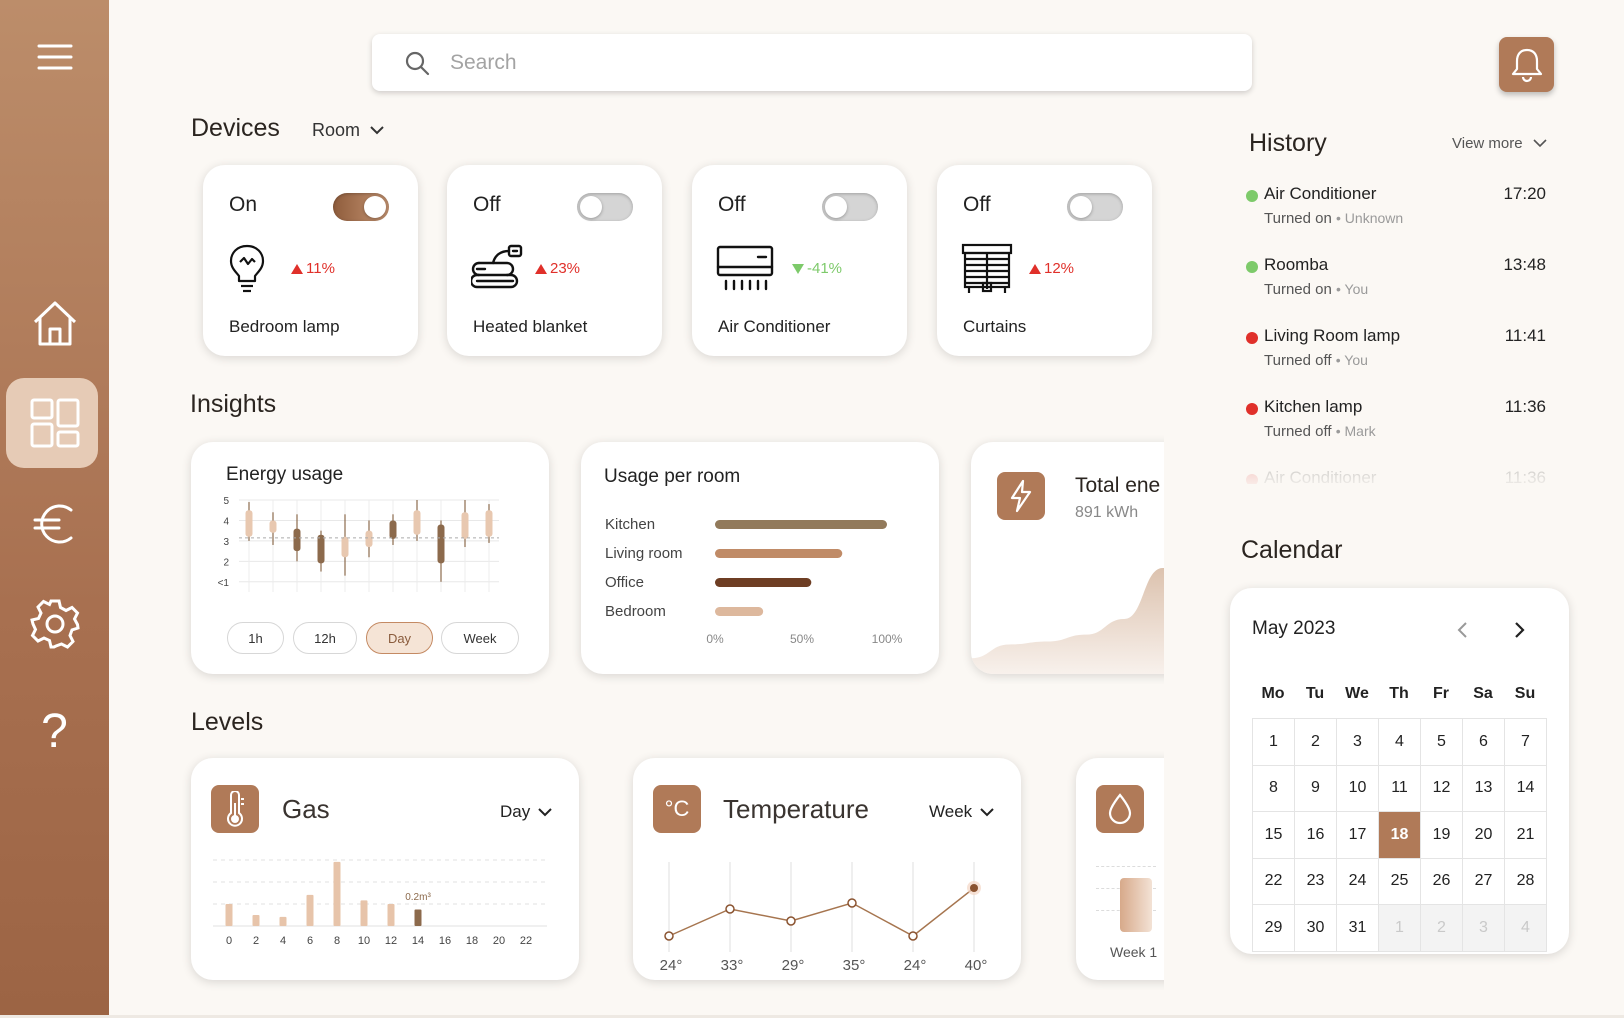 This screenshot has width=1624, height=1018. What do you see at coordinates (796, 809) in the screenshot?
I see `temperature-title: Temperature` at bounding box center [796, 809].